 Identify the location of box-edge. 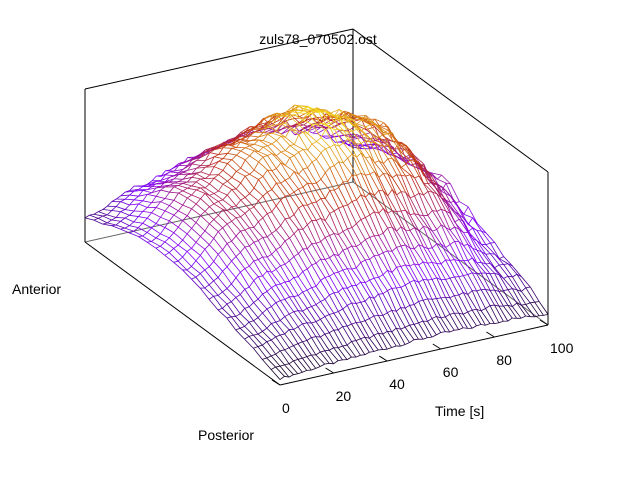
(450, 100).